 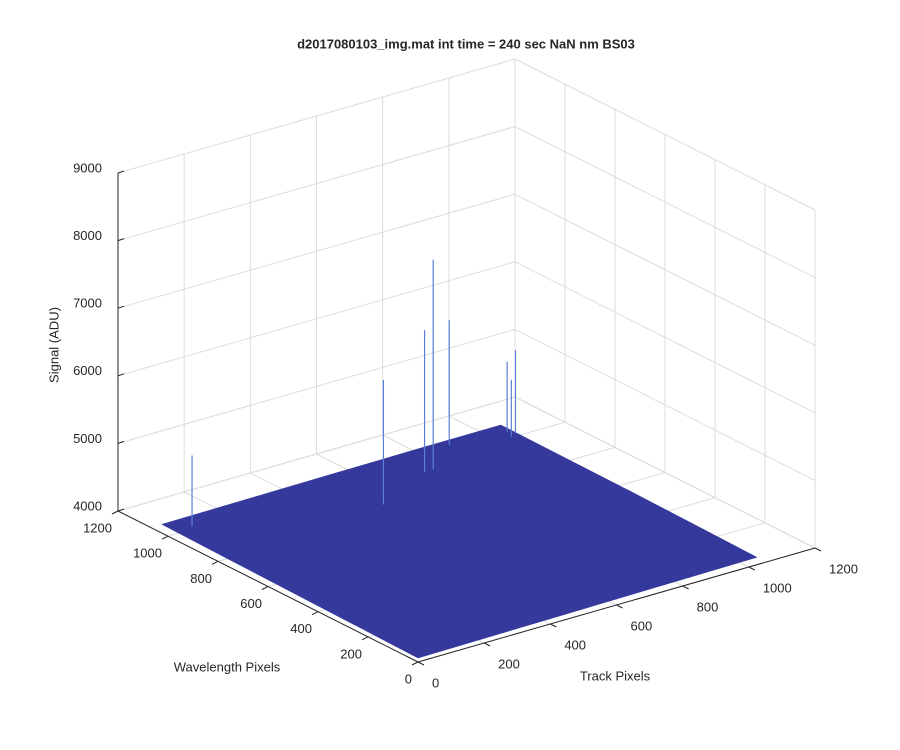 What do you see at coordinates (509, 663) in the screenshot?
I see `x-tick-label: 200` at bounding box center [509, 663].